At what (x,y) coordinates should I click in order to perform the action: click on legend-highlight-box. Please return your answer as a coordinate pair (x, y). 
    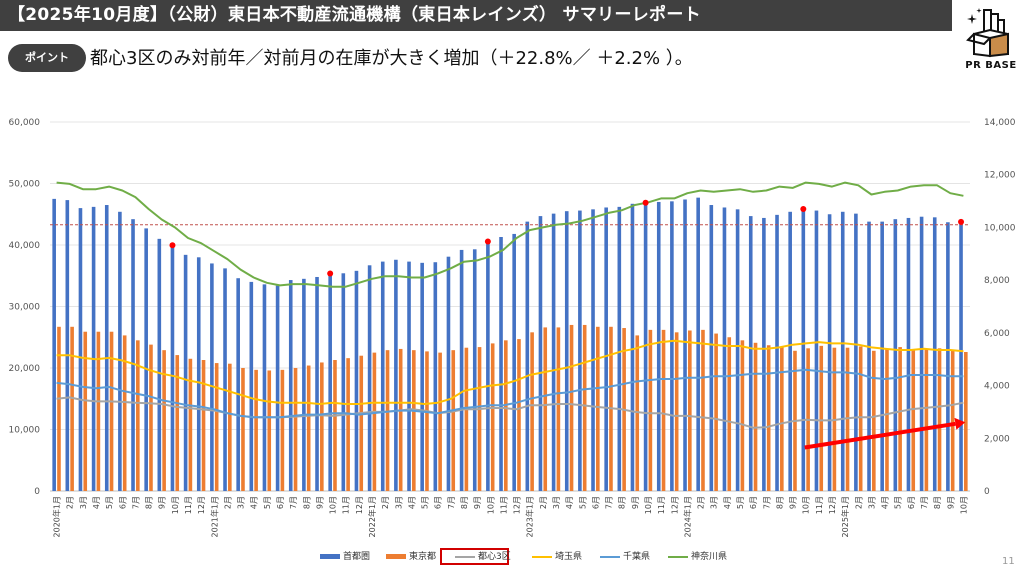
    Looking at the image, I should click on (474, 556).